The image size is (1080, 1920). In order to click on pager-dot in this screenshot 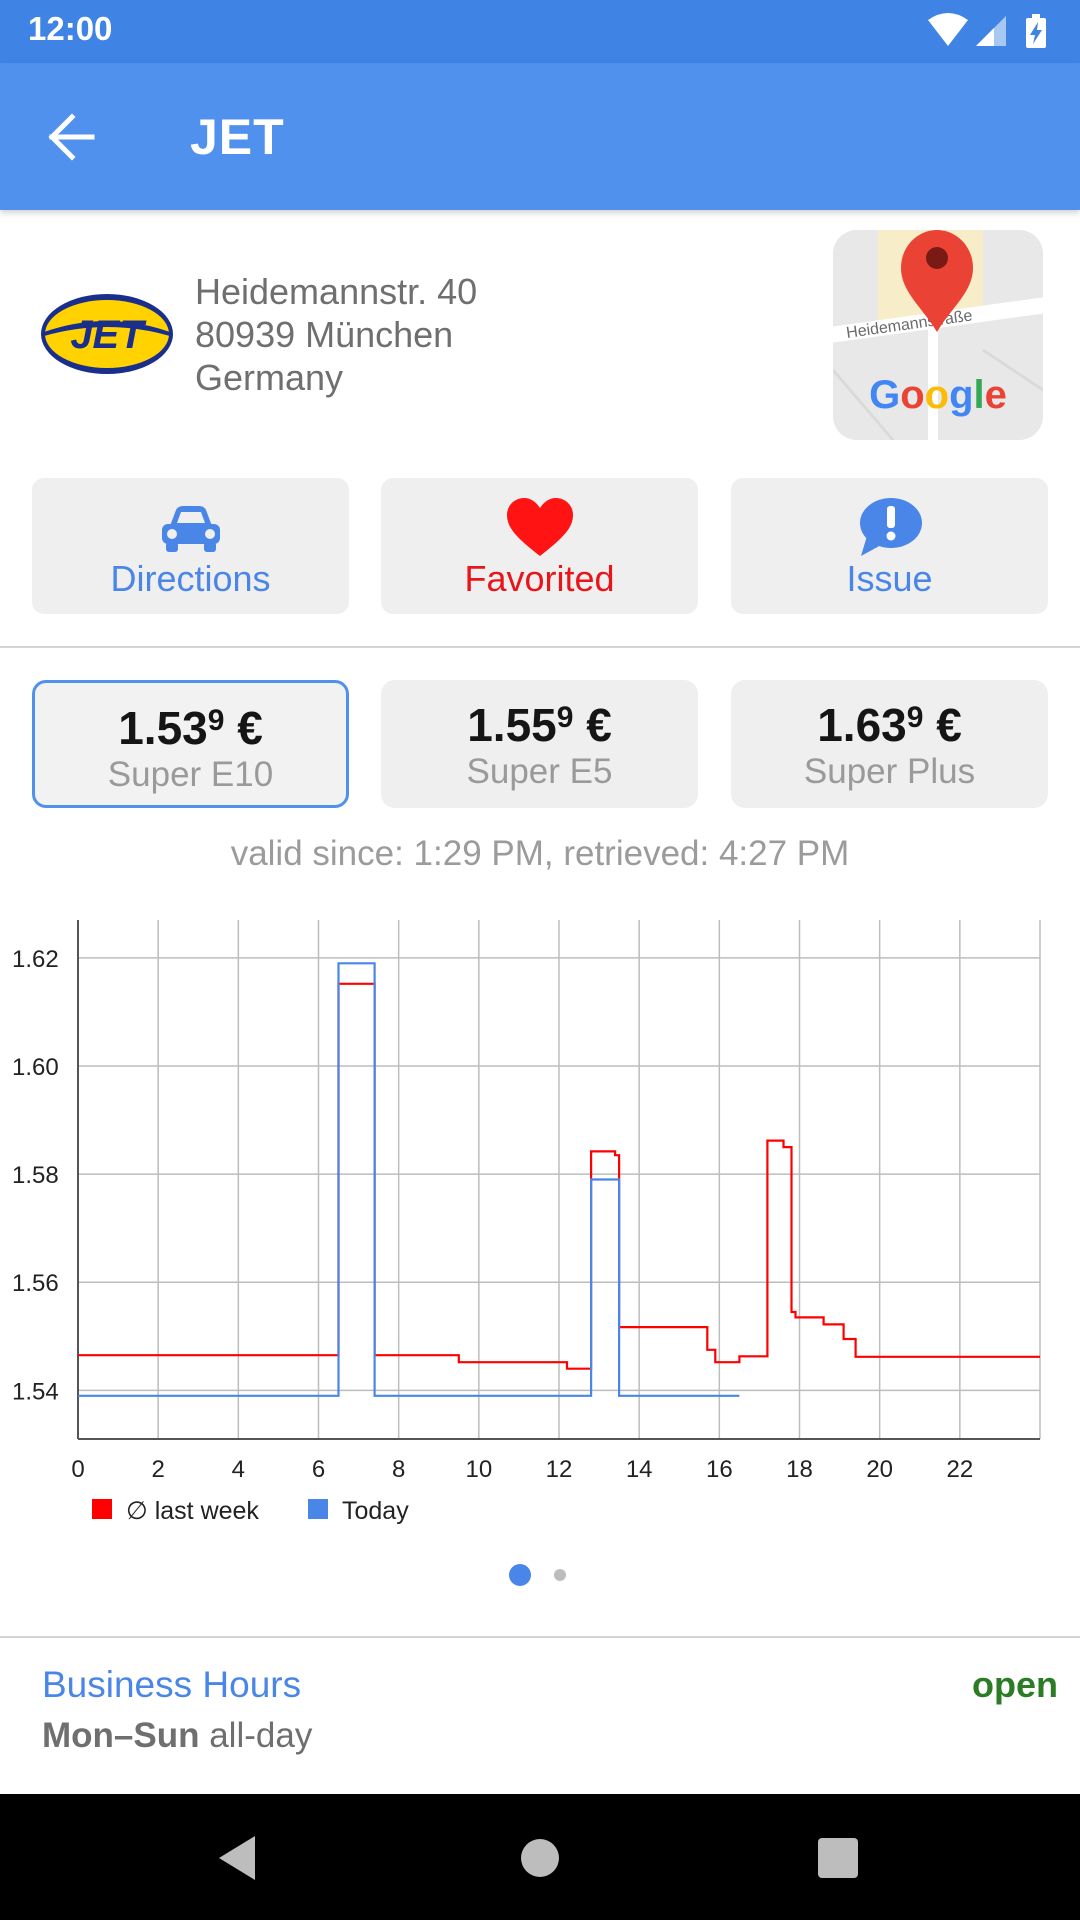, I will do `click(560, 1575)`.